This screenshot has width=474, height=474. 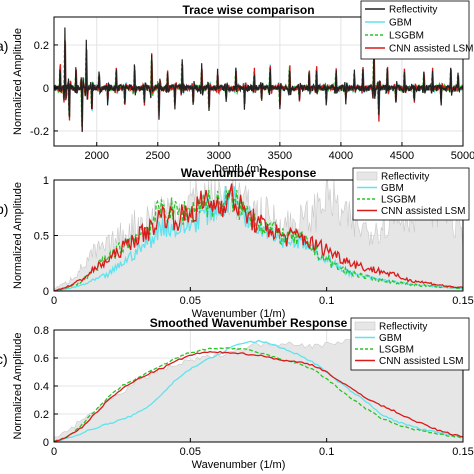 What do you see at coordinates (4, 209) in the screenshot?
I see `panel-label: b)` at bounding box center [4, 209].